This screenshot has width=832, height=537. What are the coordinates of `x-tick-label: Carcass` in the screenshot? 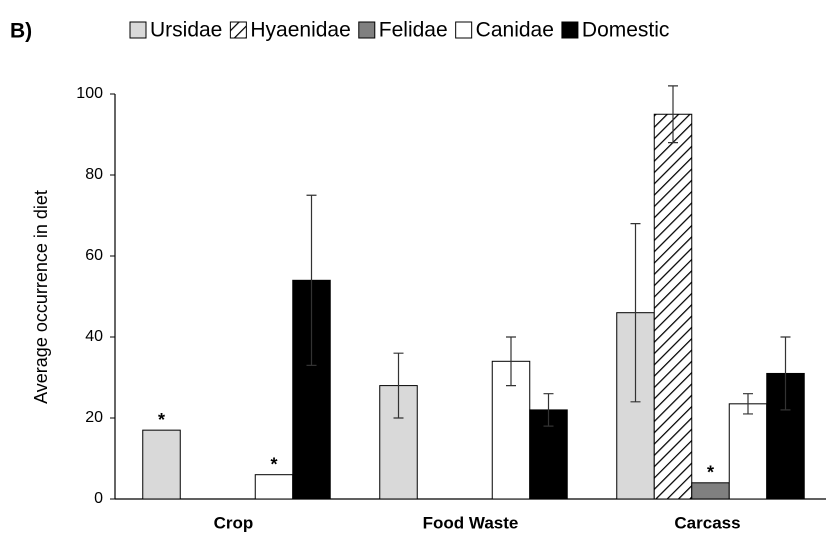 It's located at (707, 522).